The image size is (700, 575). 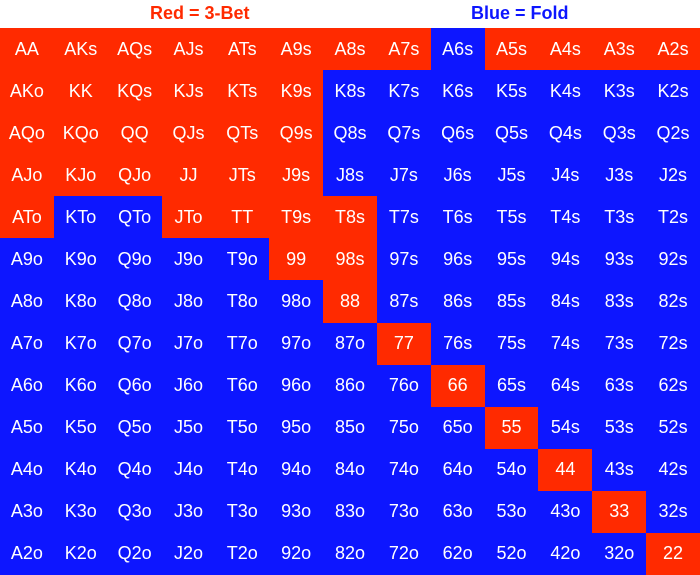 What do you see at coordinates (134, 91) in the screenshot?
I see `hand-cell: KQs` at bounding box center [134, 91].